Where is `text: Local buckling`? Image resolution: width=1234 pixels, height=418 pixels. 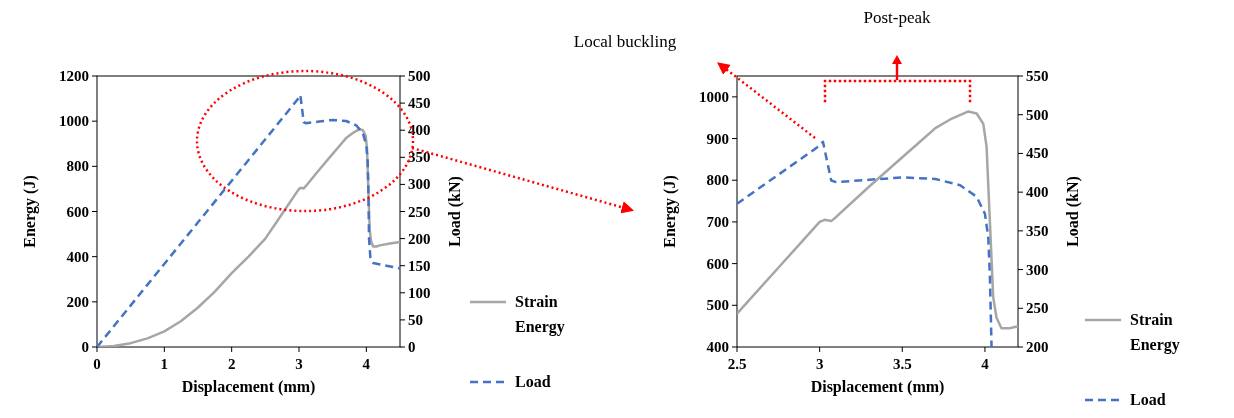
text: Local buckling is located at coordinates (625, 41).